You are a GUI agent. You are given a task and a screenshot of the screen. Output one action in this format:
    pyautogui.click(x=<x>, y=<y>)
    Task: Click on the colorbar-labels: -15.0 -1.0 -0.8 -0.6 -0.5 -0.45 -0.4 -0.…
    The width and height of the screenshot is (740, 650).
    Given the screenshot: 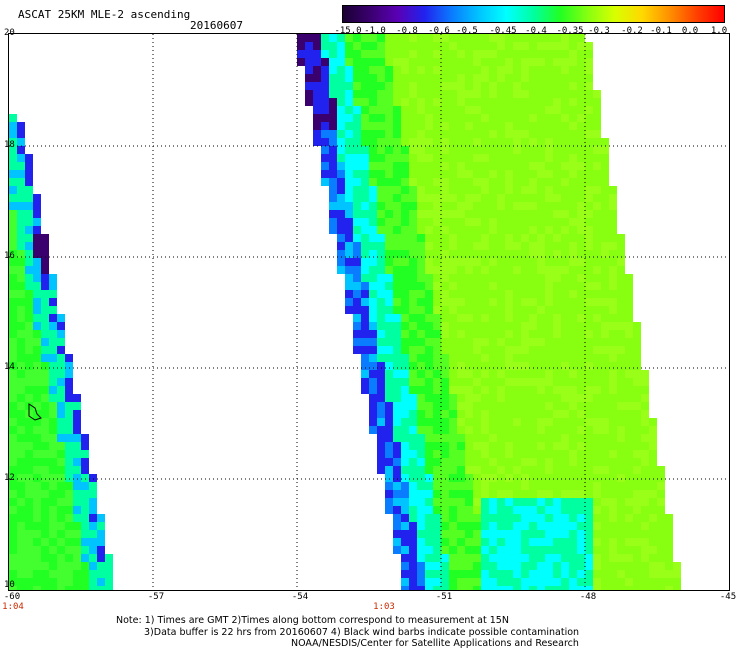 What is the action you would take?
    pyautogui.click(x=534, y=32)
    